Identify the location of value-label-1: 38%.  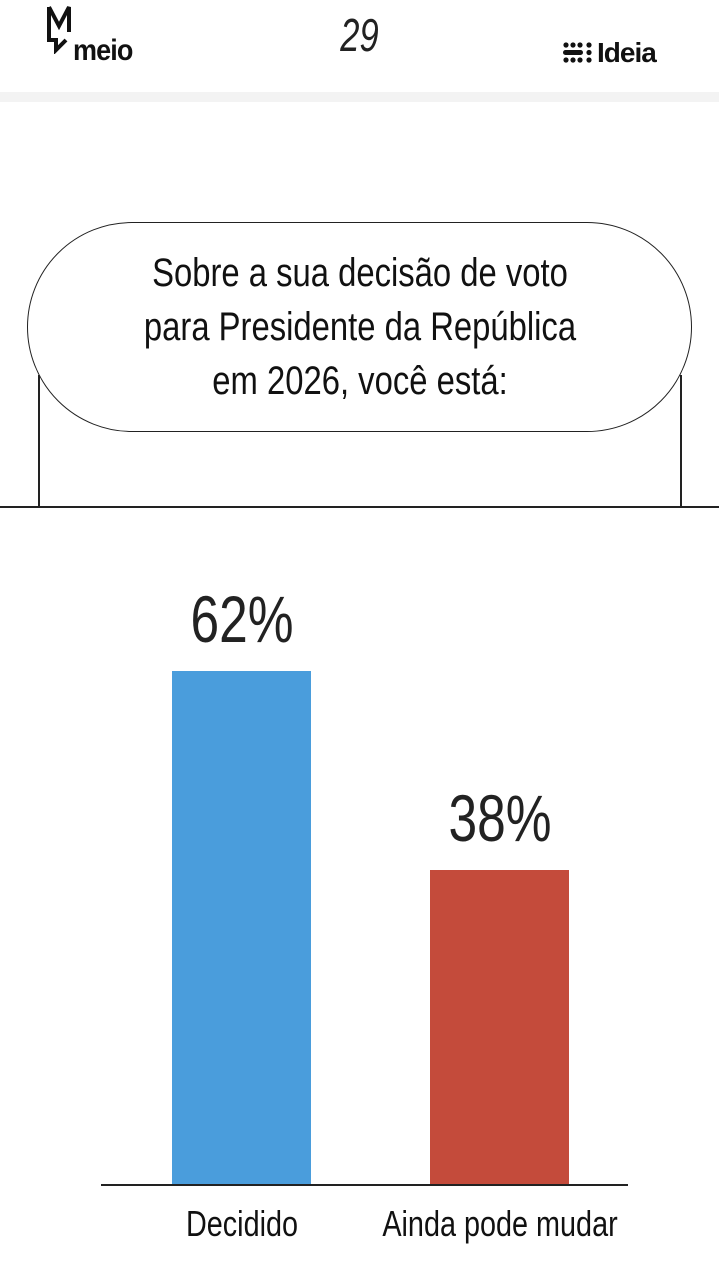
(499, 817).